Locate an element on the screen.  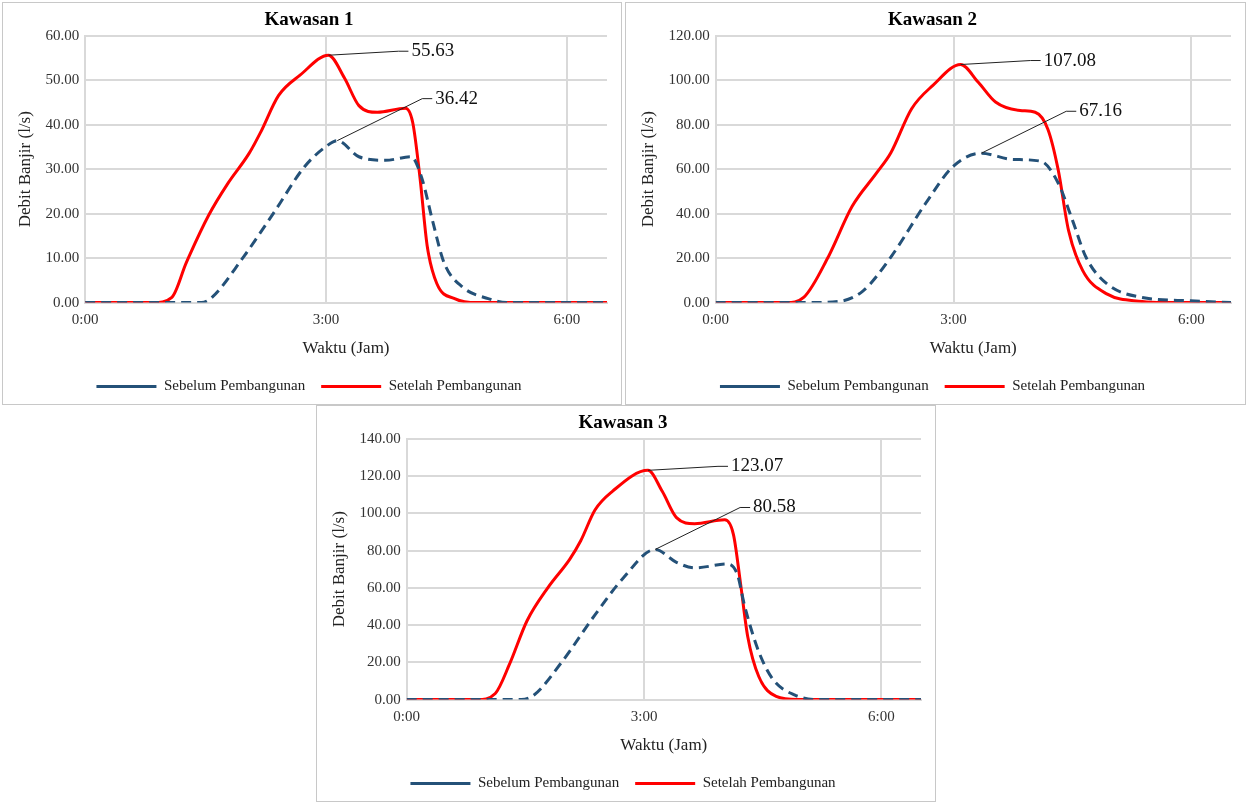
y-tick-label: 50.00 is located at coordinates (62, 79).